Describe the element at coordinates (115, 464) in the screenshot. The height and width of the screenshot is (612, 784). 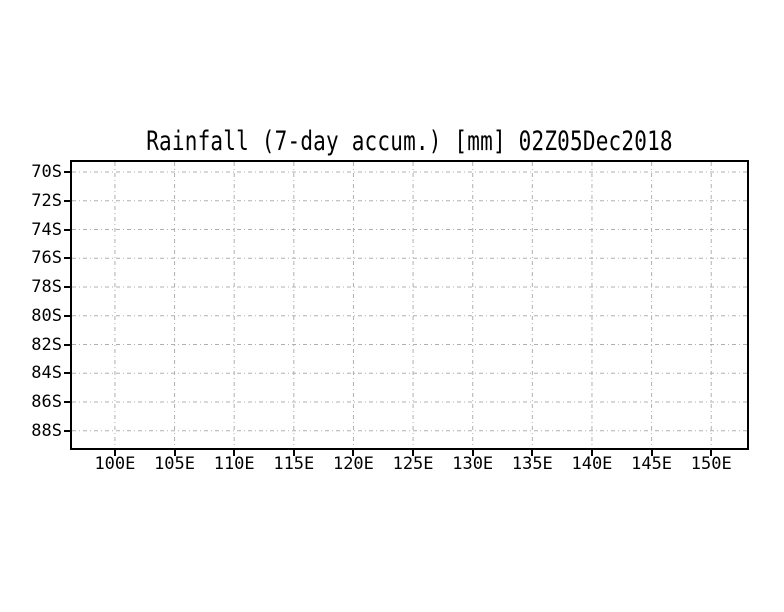
I see `x-axis-tick-label: 100E` at that location.